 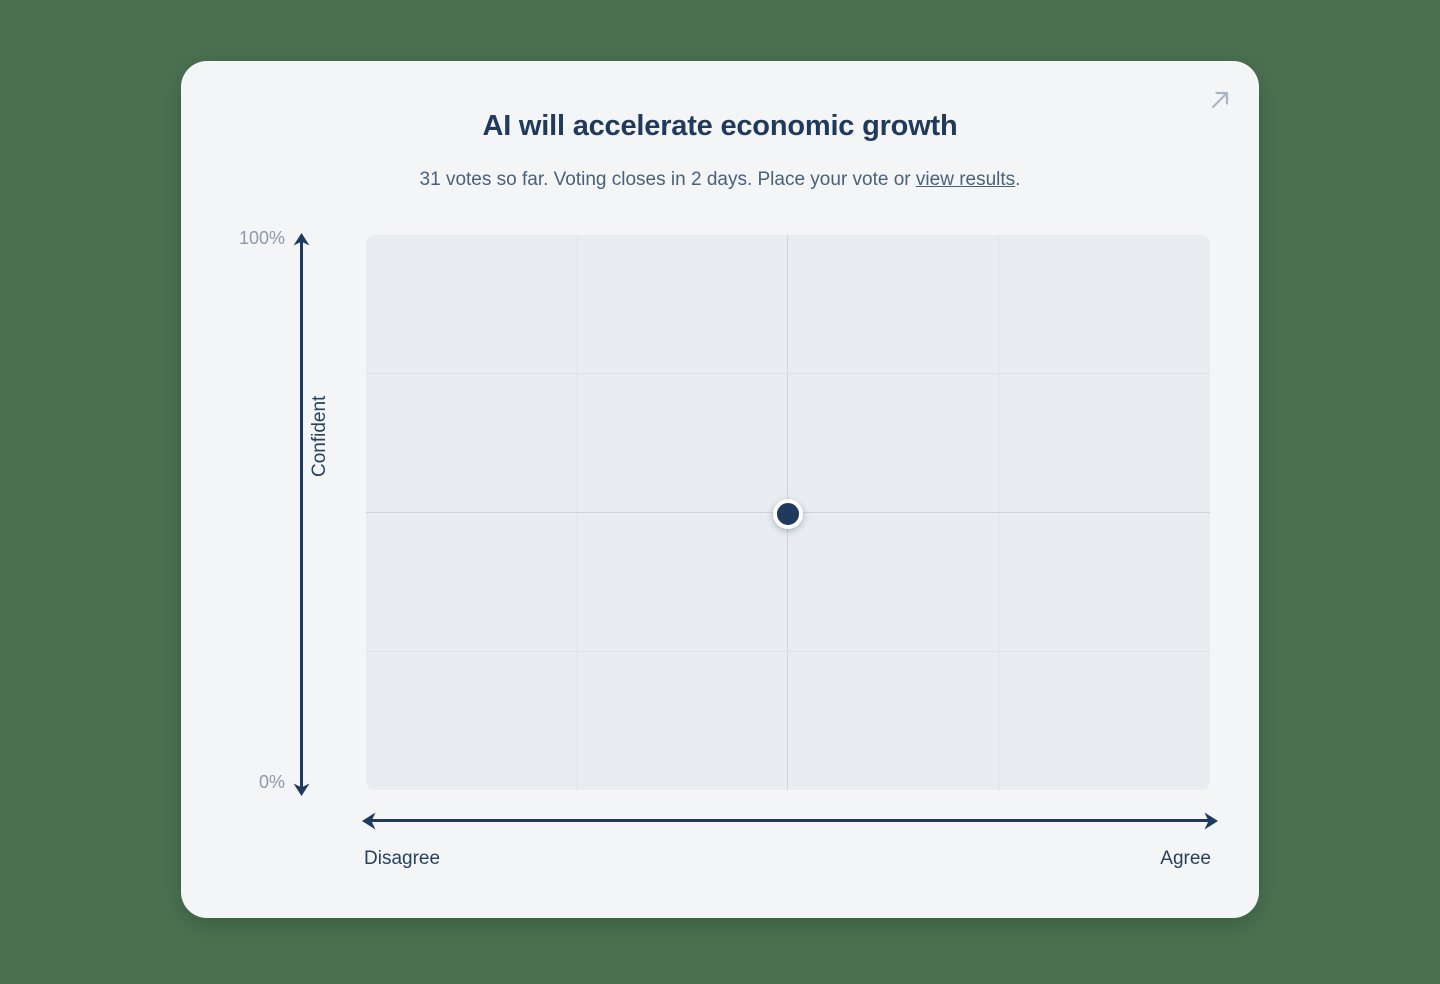 What do you see at coordinates (1220, 100) in the screenshot?
I see `arrow-up-right-icon` at bounding box center [1220, 100].